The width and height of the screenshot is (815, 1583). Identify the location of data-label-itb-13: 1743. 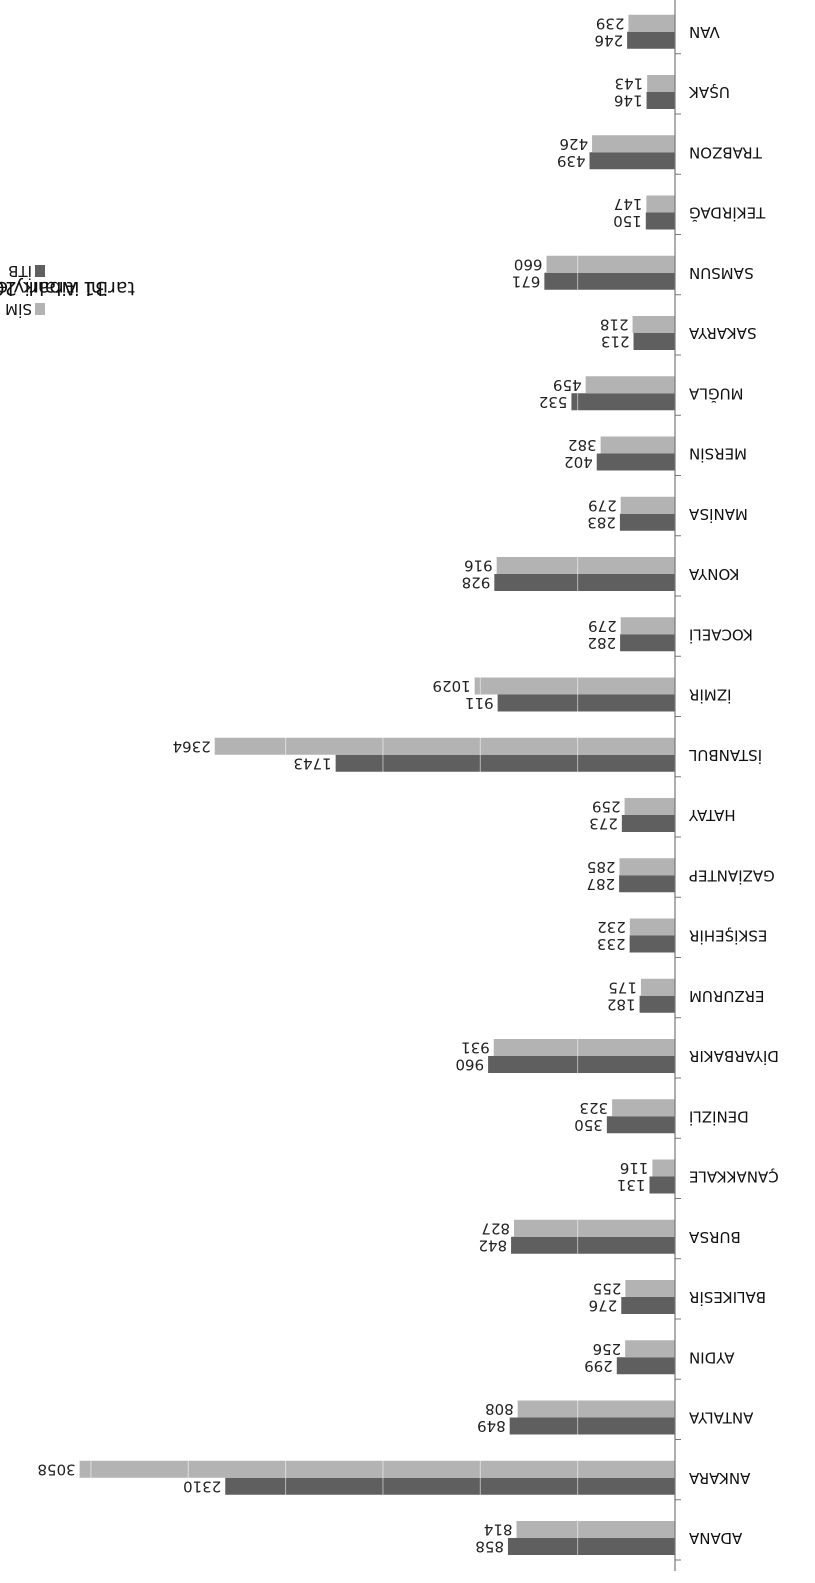
(312, 763).